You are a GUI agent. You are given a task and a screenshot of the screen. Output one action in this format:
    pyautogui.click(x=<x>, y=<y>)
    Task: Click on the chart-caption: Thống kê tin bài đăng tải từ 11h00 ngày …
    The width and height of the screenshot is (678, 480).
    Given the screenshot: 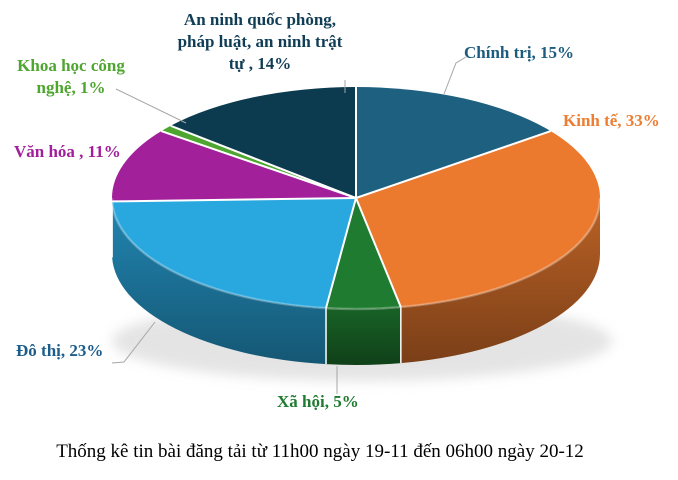 What is the action you would take?
    pyautogui.click(x=320, y=451)
    